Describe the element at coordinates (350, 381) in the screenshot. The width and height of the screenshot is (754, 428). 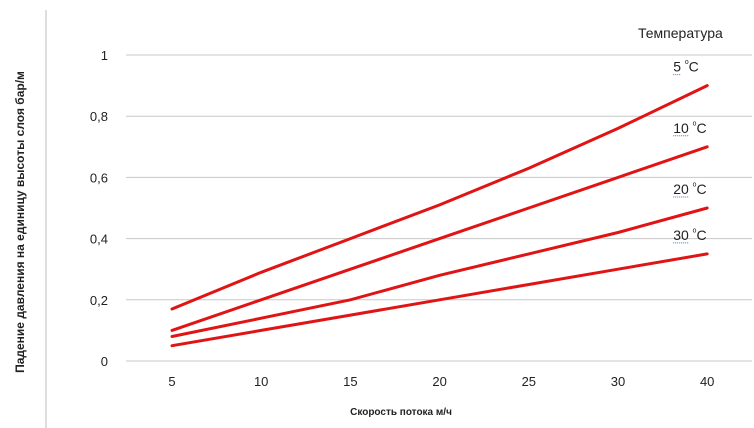
I see `x-tick-label: 15` at that location.